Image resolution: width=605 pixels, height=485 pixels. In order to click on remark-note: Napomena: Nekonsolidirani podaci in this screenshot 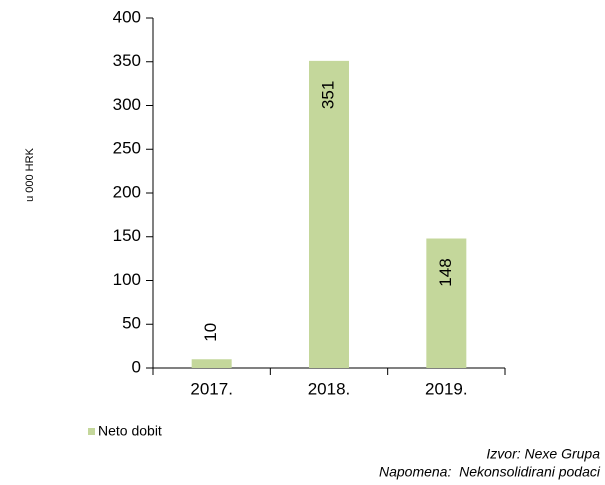, I will do `click(490, 472)`.